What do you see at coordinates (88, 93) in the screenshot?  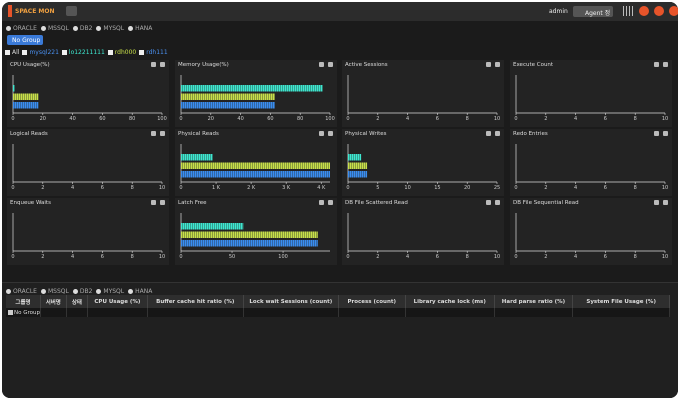 I see `chart-panel: CPU Usage(%) 0 20 40 60 80 100` at bounding box center [88, 93].